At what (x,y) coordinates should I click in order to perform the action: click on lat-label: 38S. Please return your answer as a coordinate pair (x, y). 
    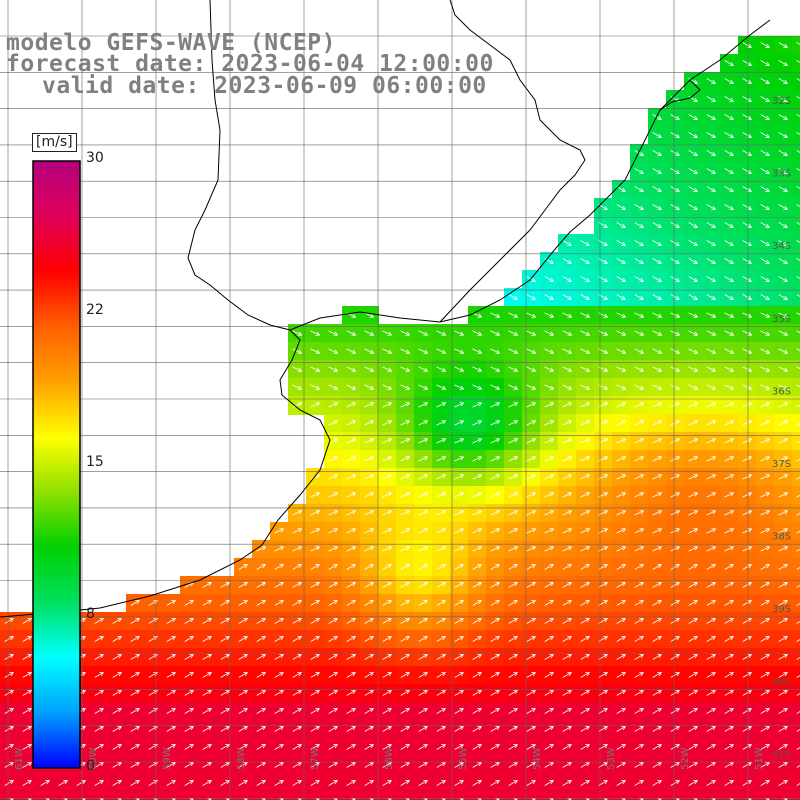
    Looking at the image, I should click on (781, 537).